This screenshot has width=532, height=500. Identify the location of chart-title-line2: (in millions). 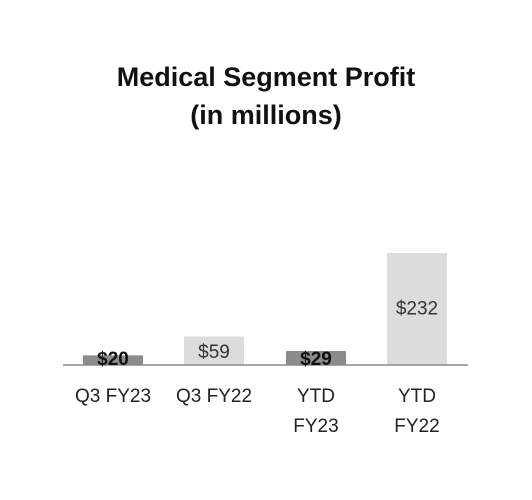
(266, 115).